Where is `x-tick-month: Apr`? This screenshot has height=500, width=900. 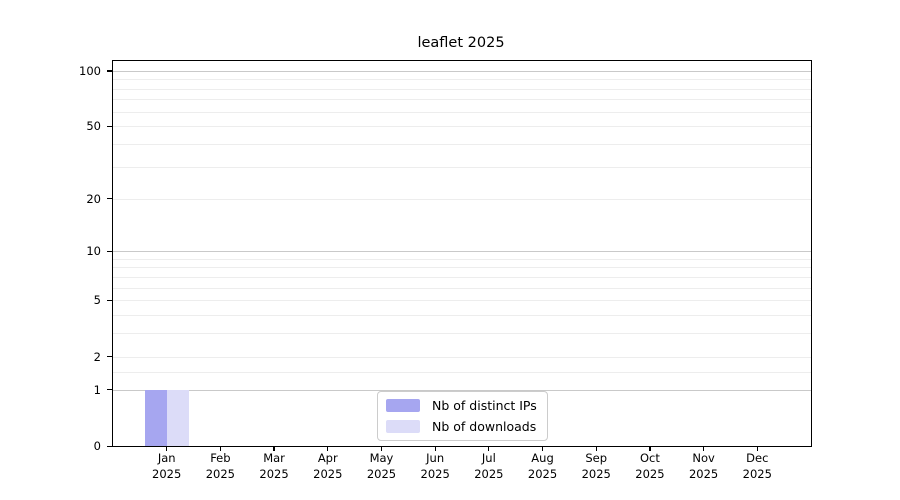 x-tick-month: Apr is located at coordinates (327, 458).